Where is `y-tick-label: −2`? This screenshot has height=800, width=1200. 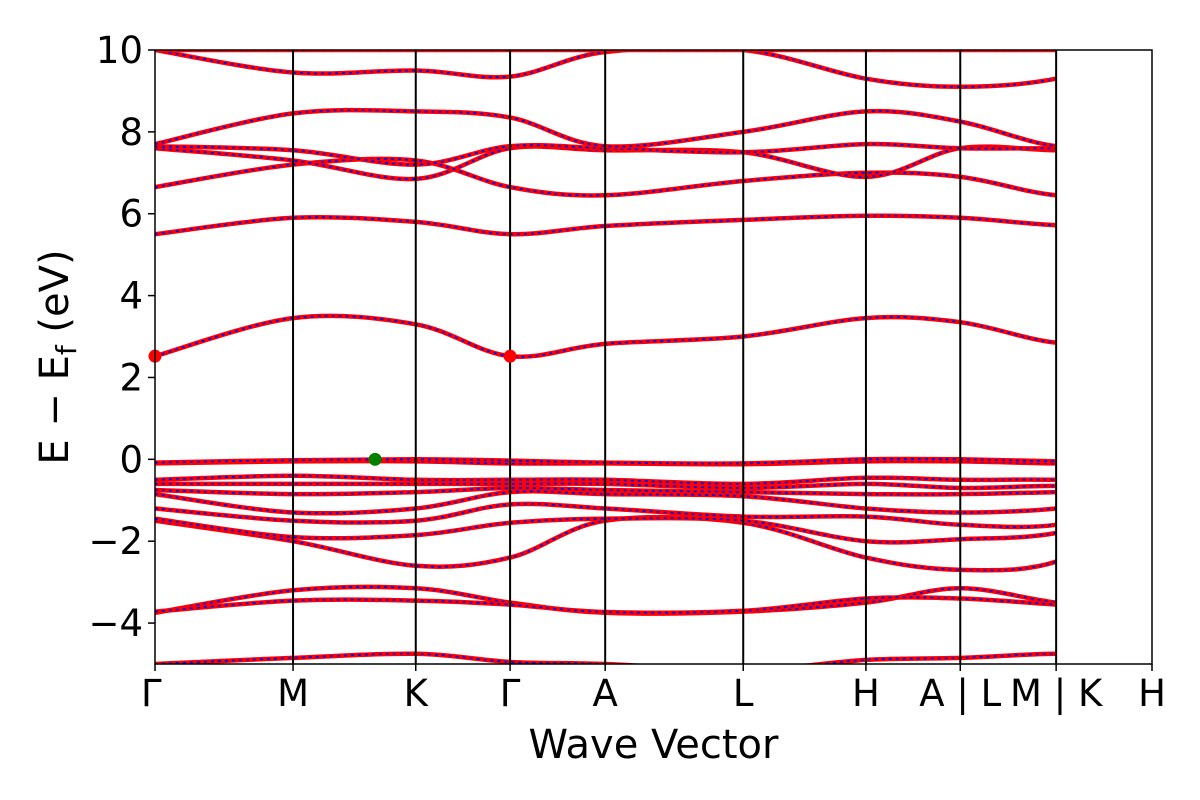 y-tick-label: −2 is located at coordinates (115, 541).